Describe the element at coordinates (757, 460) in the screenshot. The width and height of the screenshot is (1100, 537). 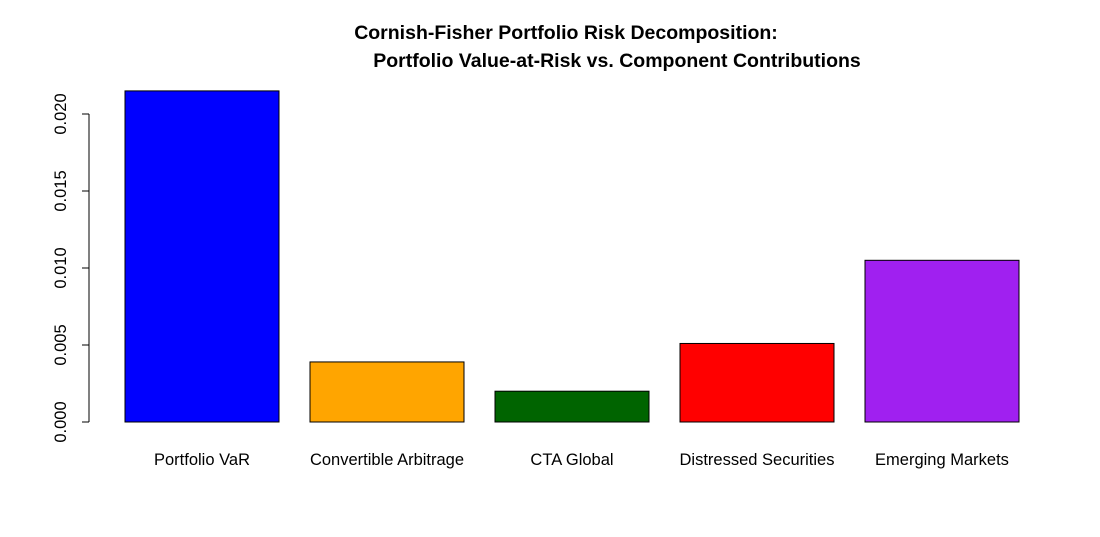
I see `category-label: Distressed Securities` at that location.